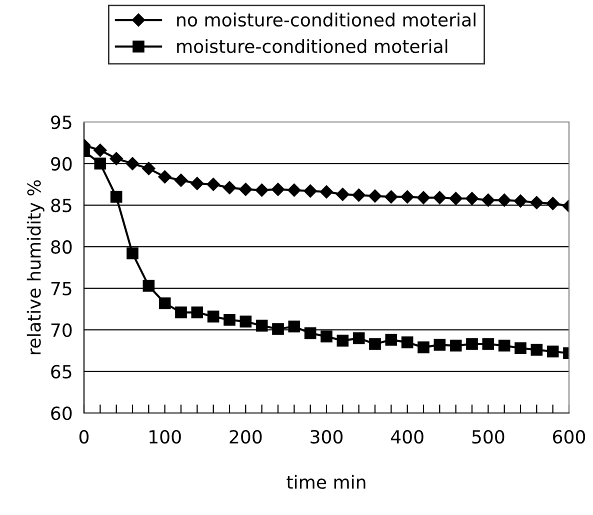 The width and height of the screenshot is (593, 515). What do you see at coordinates (61, 247) in the screenshot?
I see `y-tick-label: 80` at bounding box center [61, 247].